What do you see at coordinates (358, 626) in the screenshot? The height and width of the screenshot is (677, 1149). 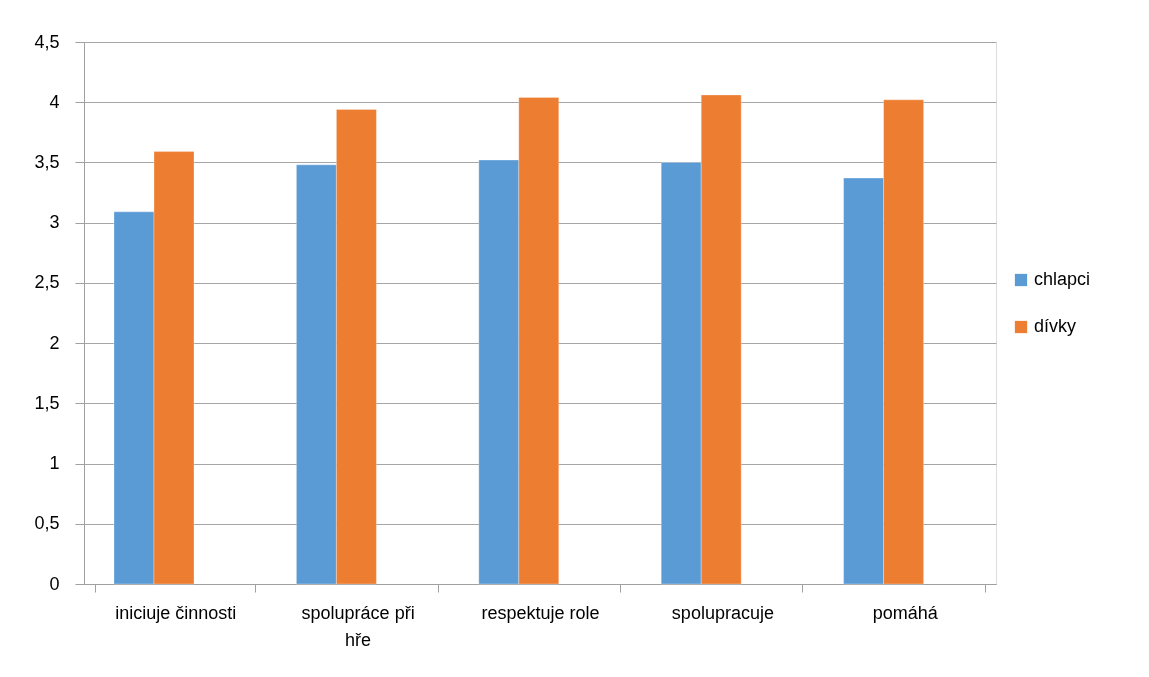 I see `x-tick-label: spolupráce při hře` at bounding box center [358, 626].